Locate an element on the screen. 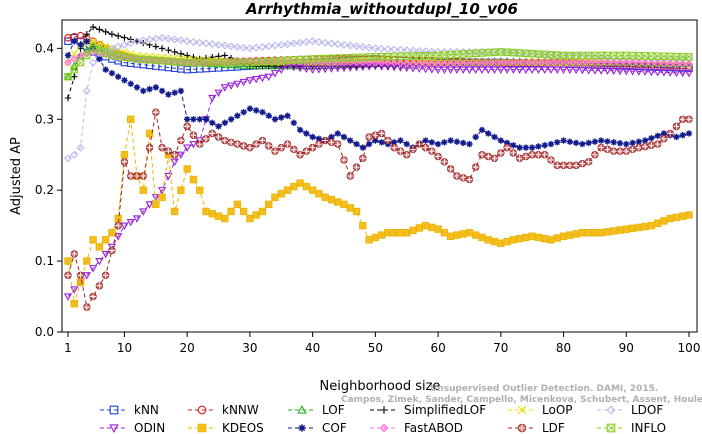 Image resolution: width=702 pixels, height=434 pixels. chart-title: Arrhythmia_withoutdupl_10_v06 is located at coordinates (381, 9).